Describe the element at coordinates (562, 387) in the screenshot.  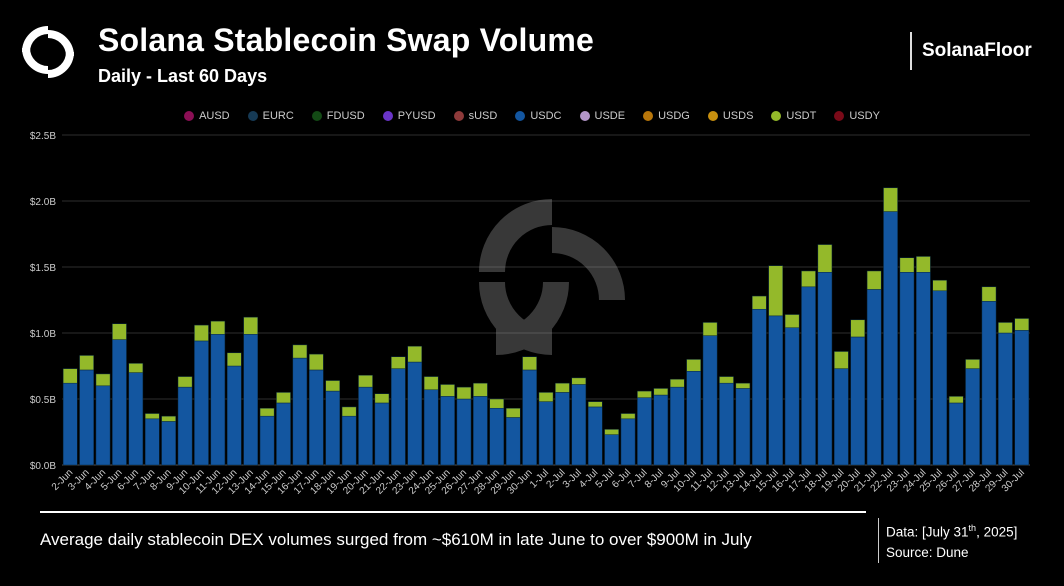
I see `bar-usdt-2-Jul` at that location.